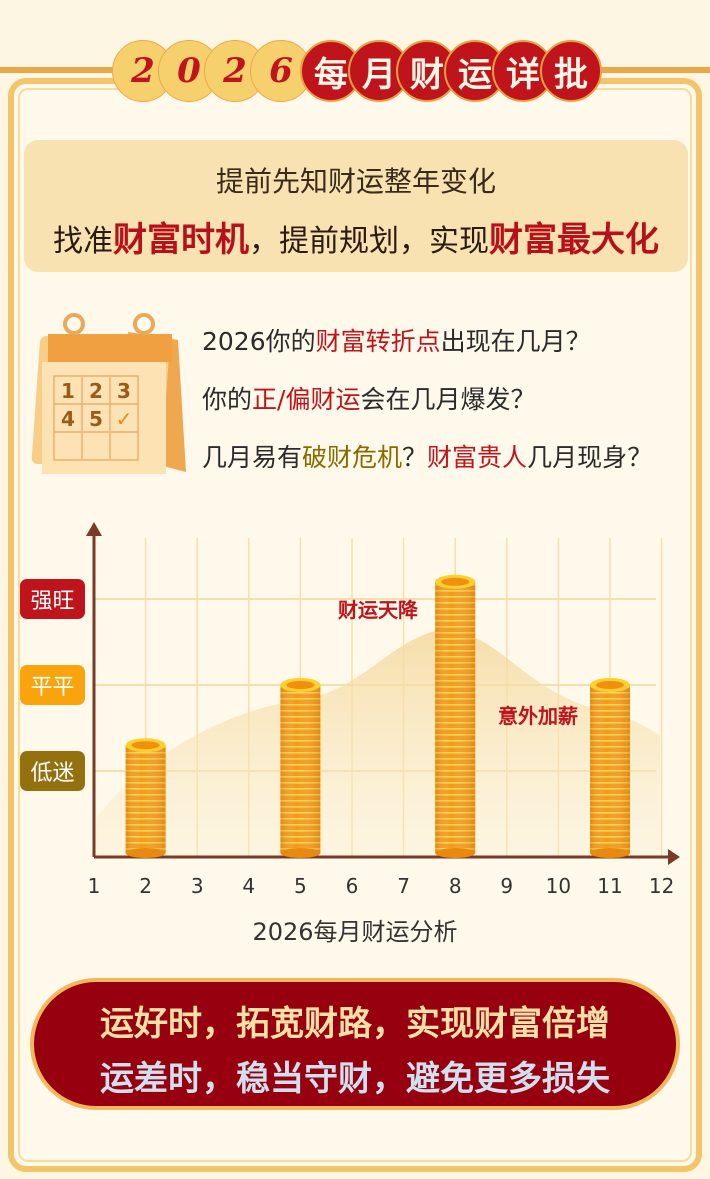 The image size is (710, 1179). Describe the element at coordinates (306, 399) in the screenshot. I see `question-segment: 正/偏财运` at that location.